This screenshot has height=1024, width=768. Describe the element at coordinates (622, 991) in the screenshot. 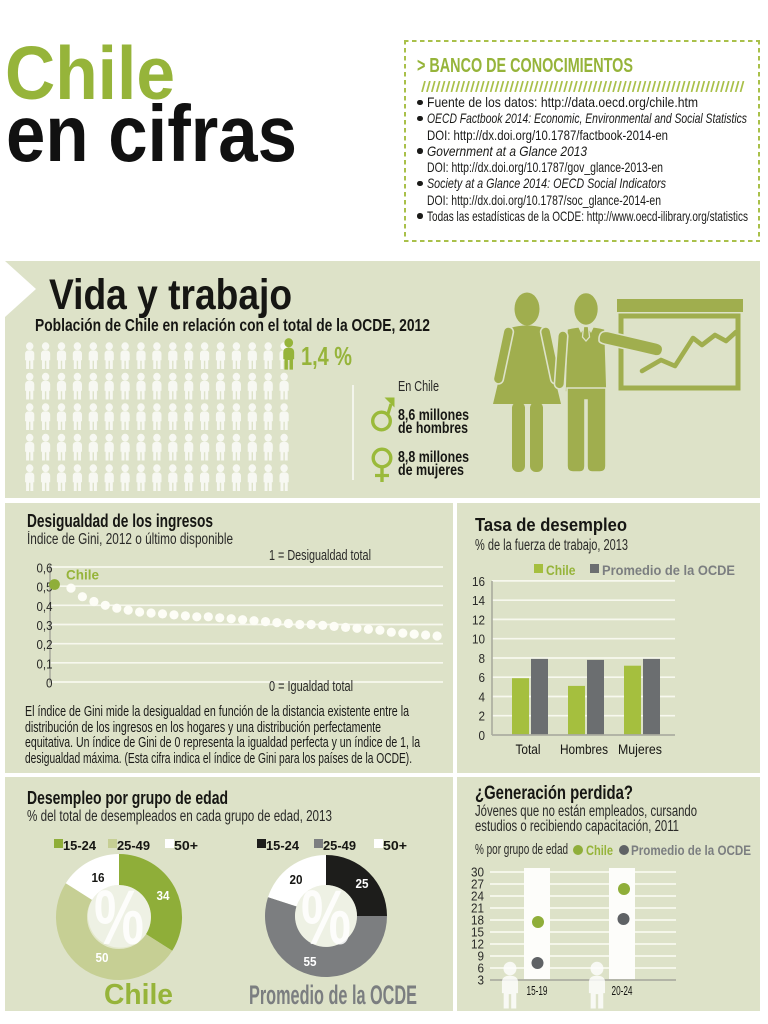

I see `svg-text: 20-24` at that location.